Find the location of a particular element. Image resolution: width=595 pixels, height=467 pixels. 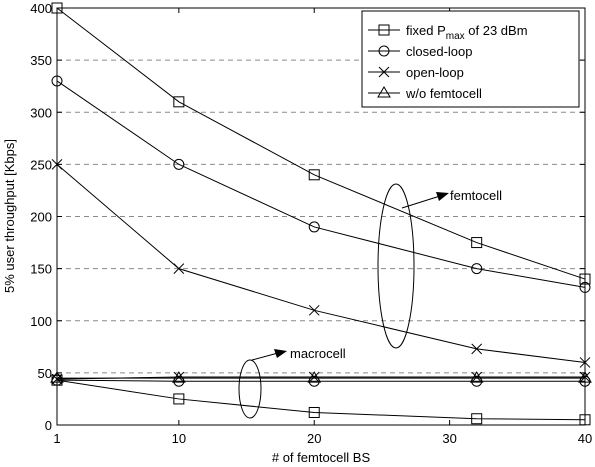

macrocell-annotation: macrocell is located at coordinates (292, 382).